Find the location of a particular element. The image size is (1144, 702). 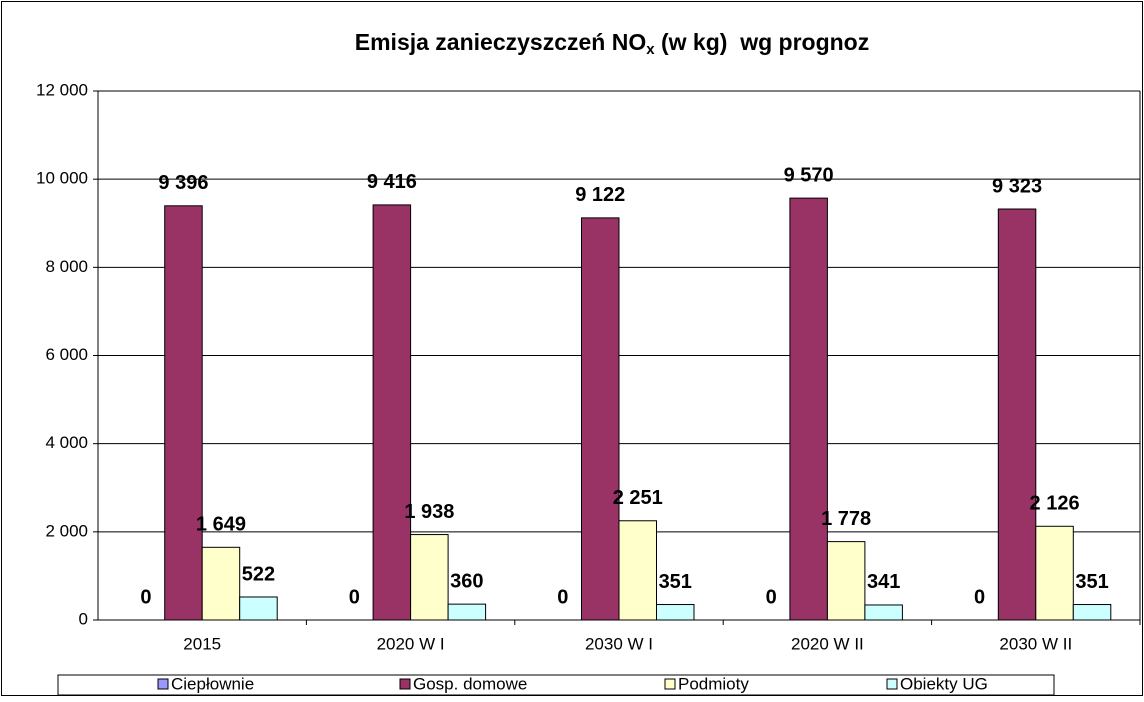

x-tick-label: 2020 W II is located at coordinates (827, 643).